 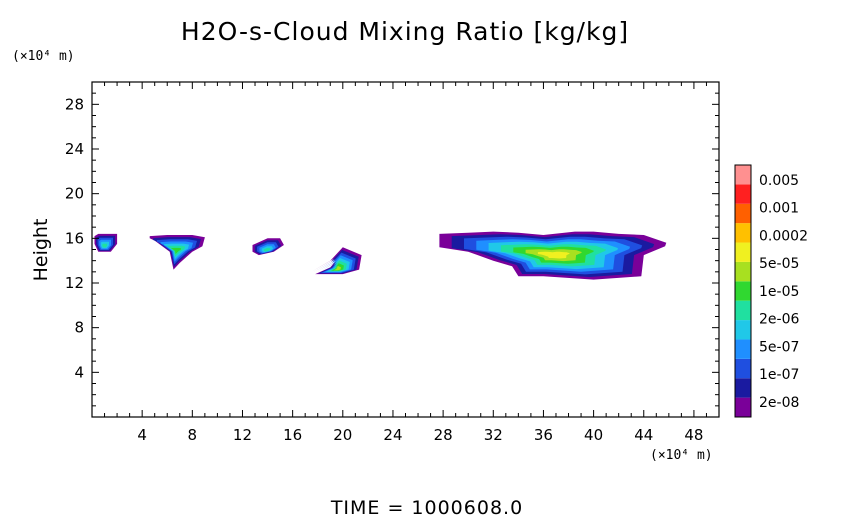 I want to click on x-tick-label: 48, so click(x=693, y=435).